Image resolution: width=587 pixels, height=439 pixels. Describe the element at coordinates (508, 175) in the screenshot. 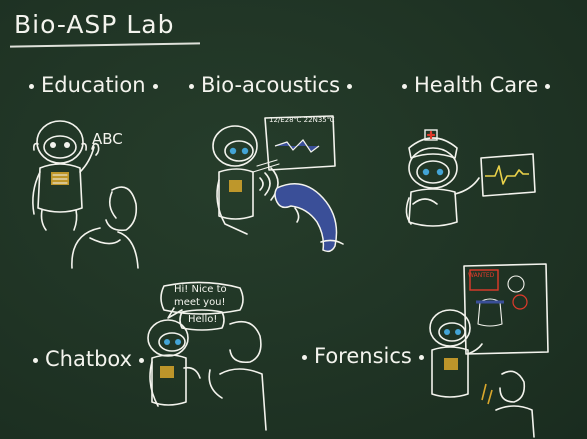

I see `ecg-monitor-icon` at that location.